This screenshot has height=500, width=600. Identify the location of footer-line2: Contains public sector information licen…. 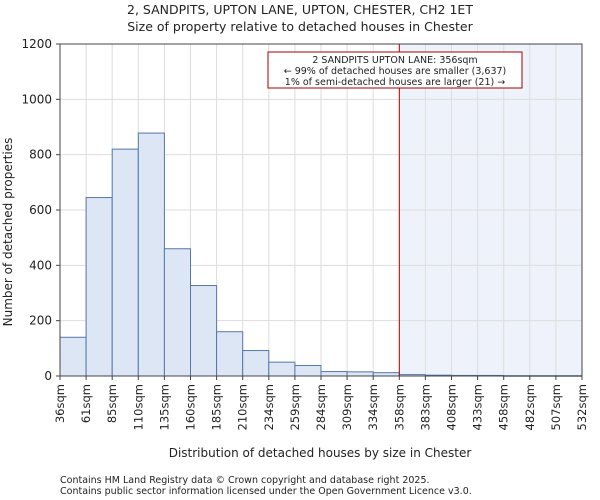
(266, 491).